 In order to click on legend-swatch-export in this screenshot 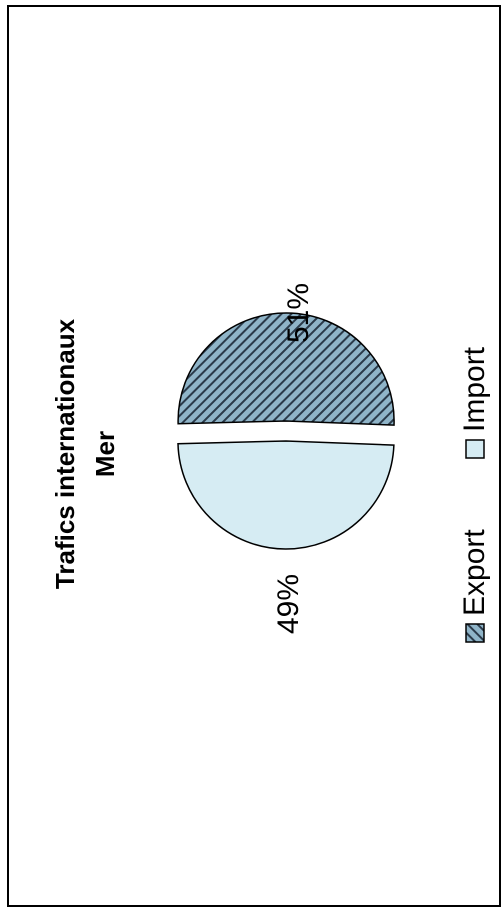, I will do `click(475, 633)`.